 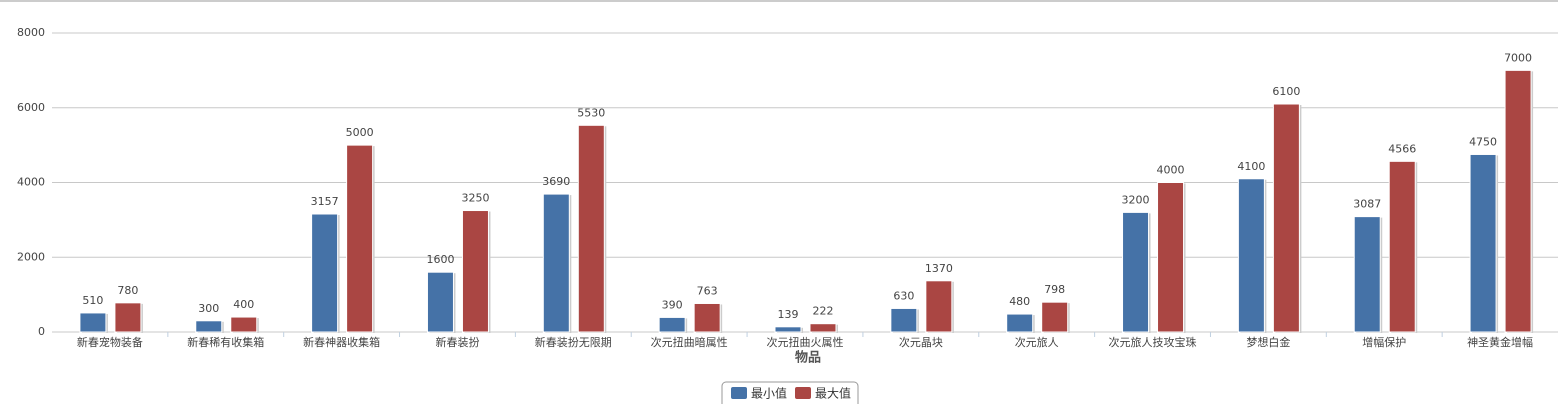 What do you see at coordinates (556, 181) in the screenshot?
I see `value-label: 3690` at bounding box center [556, 181].